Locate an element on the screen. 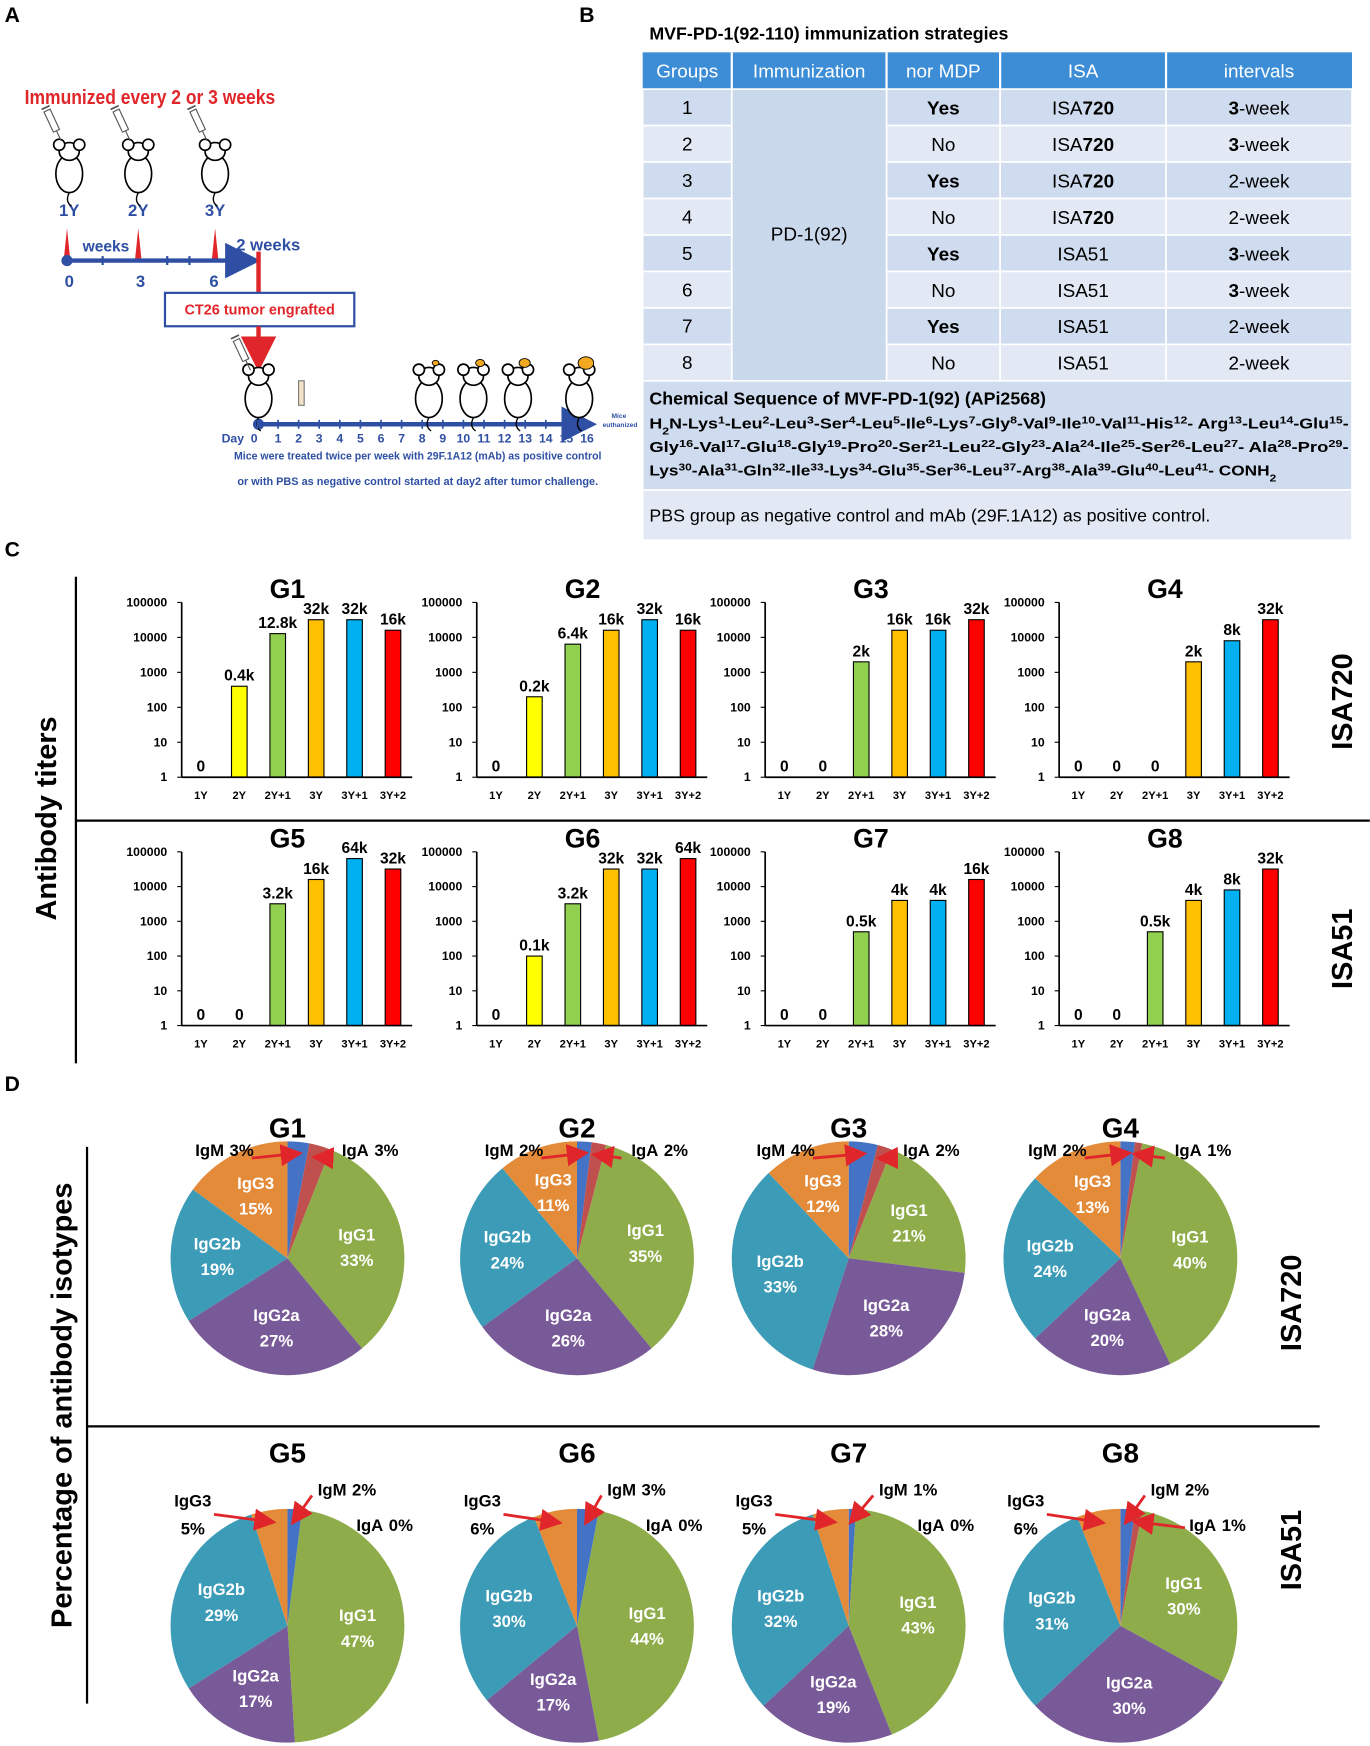 The image size is (1370, 1746). slice-value: 3% is located at coordinates (654, 1489).